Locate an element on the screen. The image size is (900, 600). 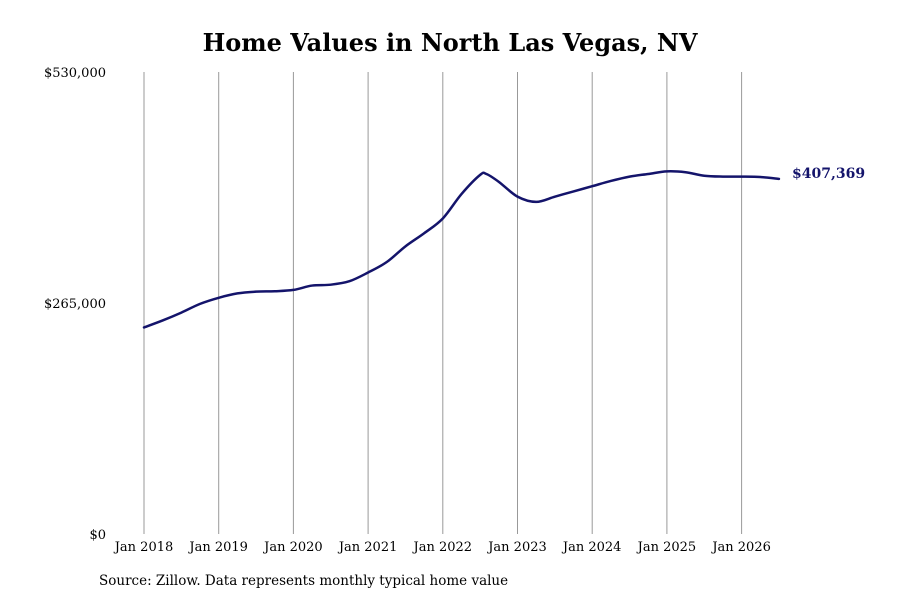
x-tick-label: Jan 2025 is located at coordinates (666, 547).